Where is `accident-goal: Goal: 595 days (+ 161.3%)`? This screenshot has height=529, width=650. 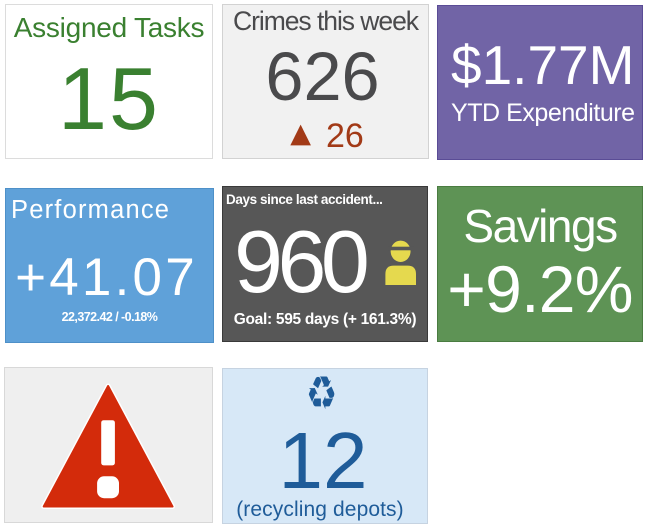 accident-goal: Goal: 595 days (+ 161.3%) is located at coordinates (325, 319).